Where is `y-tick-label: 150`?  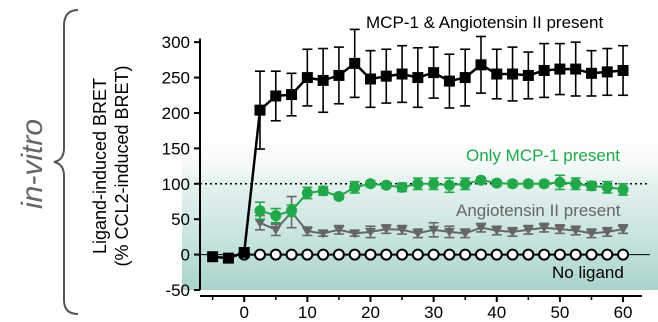 y-tick-label: 150 is located at coordinates (176, 148).